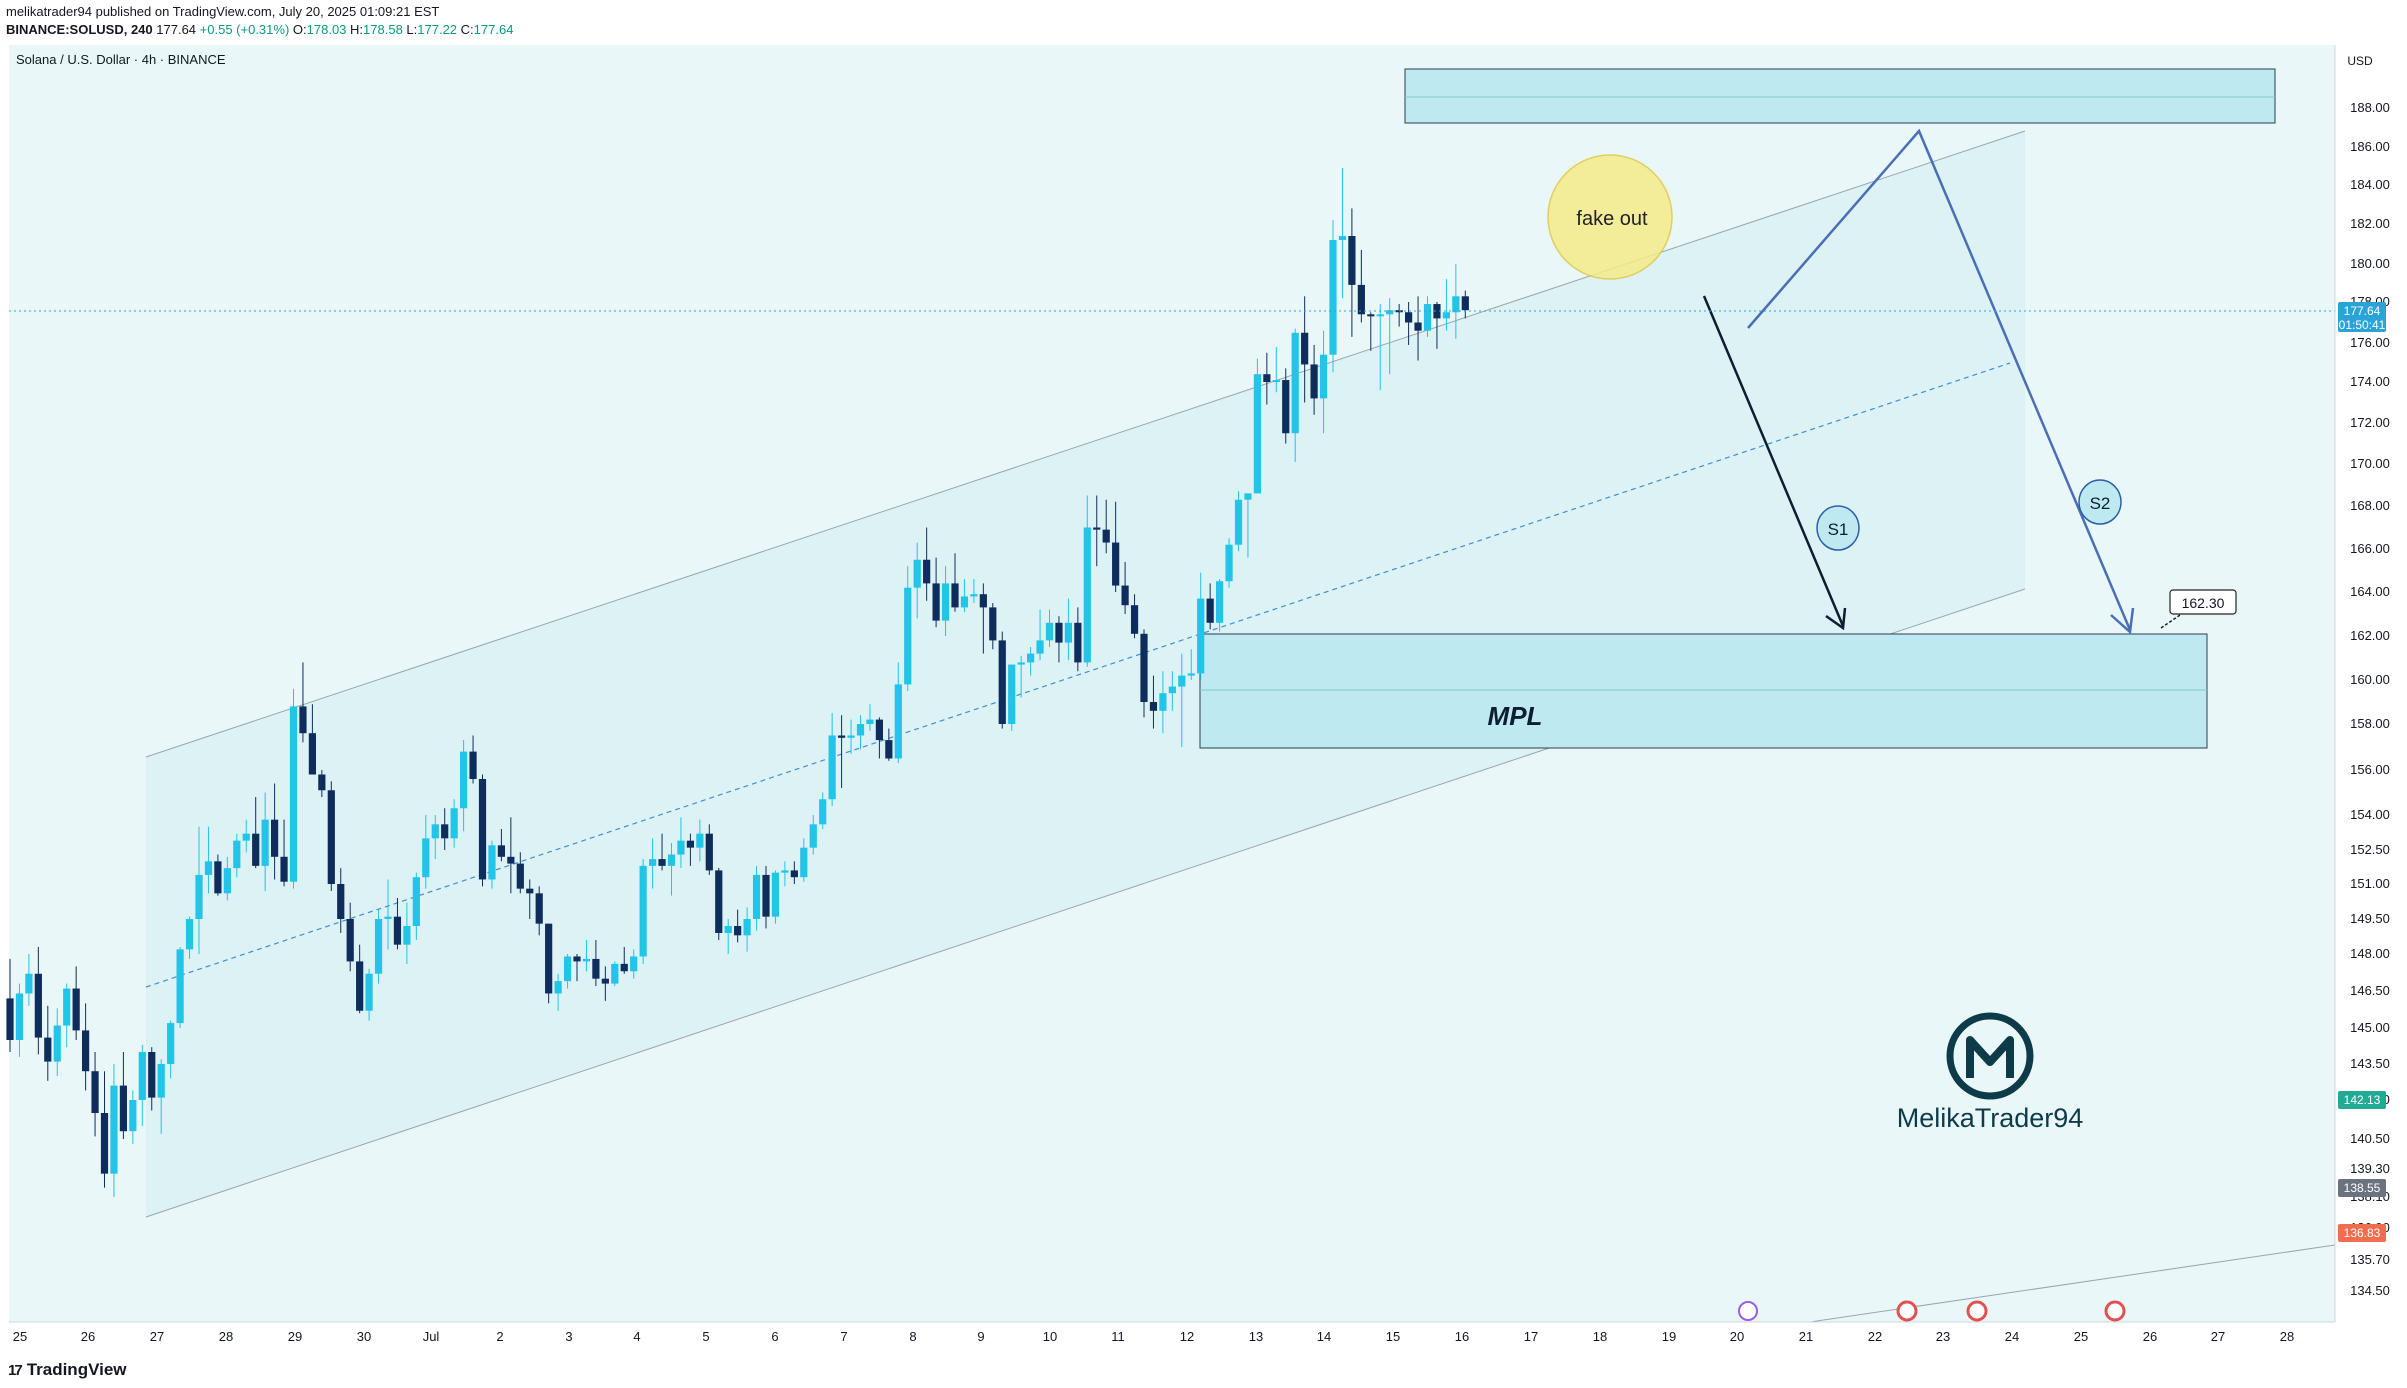  I want to click on x-tick-label: 19, so click(1669, 1336).